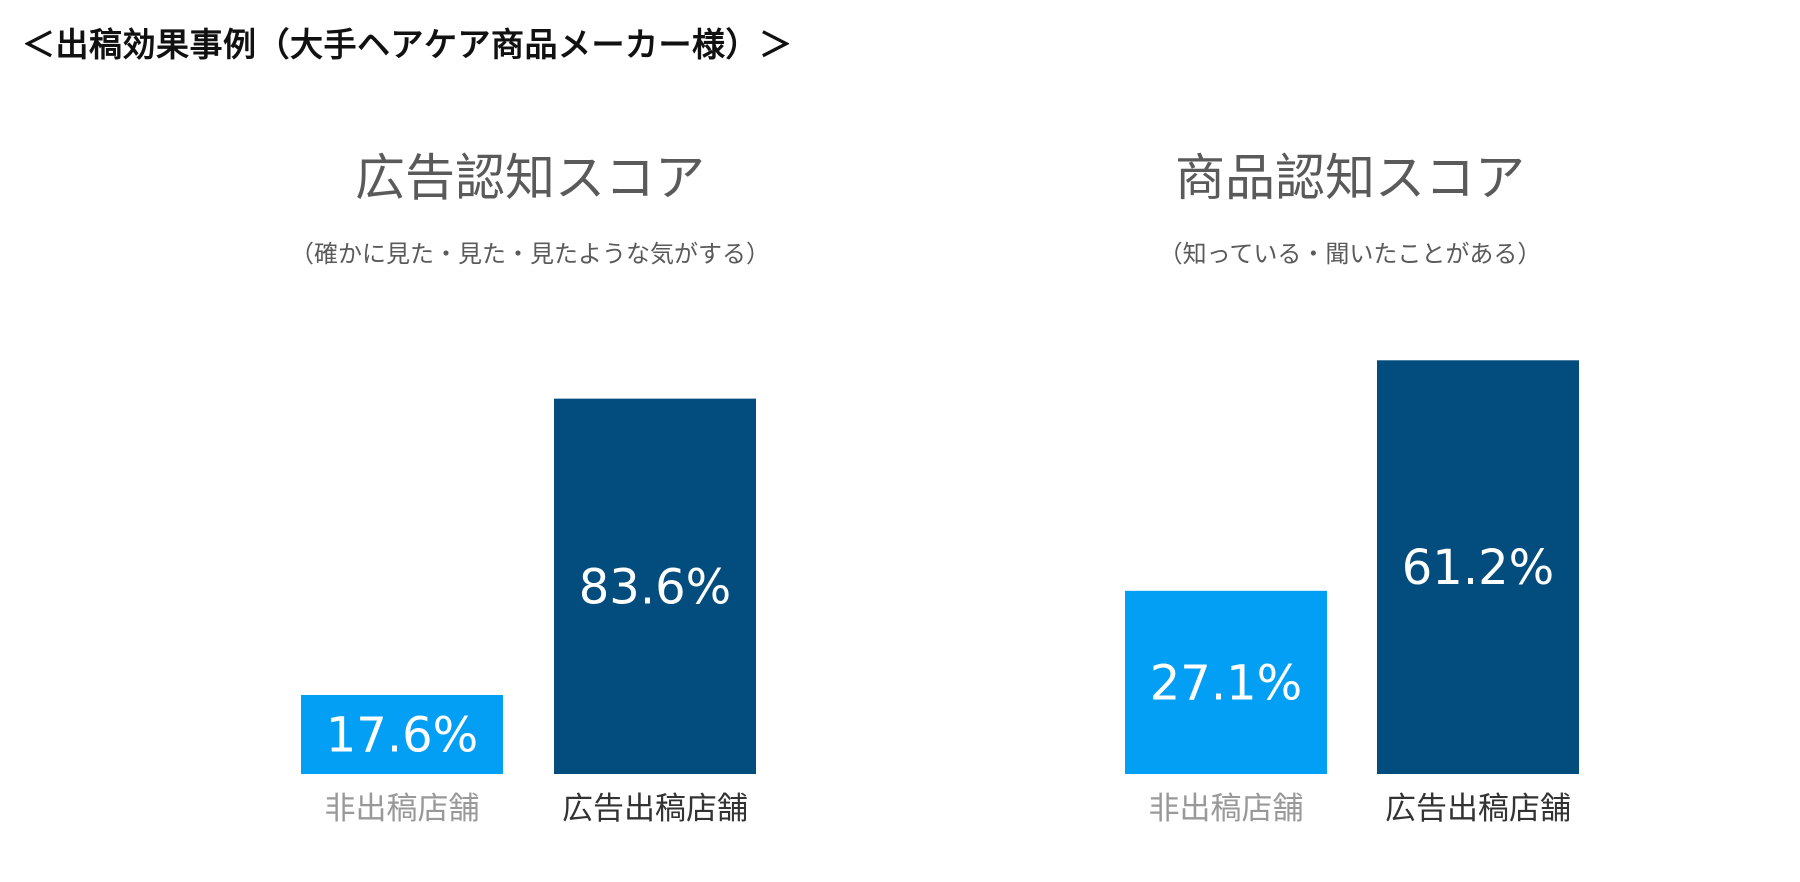 The width and height of the screenshot is (1800, 882). I want to click on bar-value-label: 17.6%, so click(402, 735).